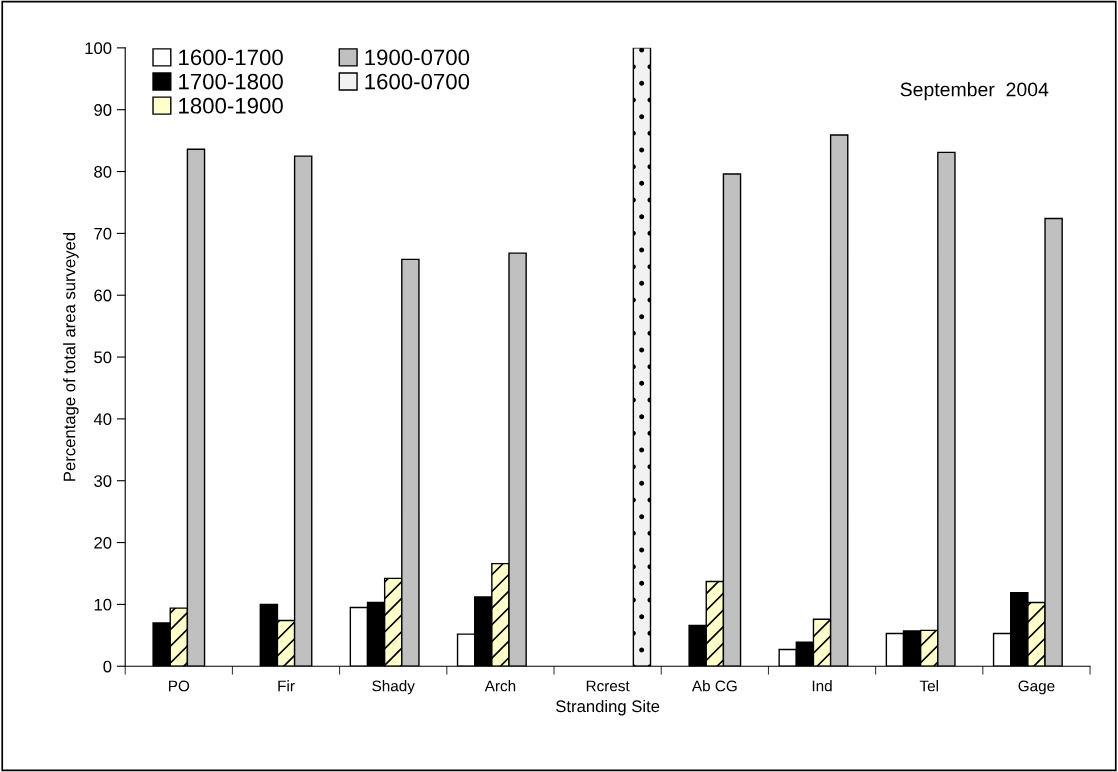  What do you see at coordinates (231, 105) in the screenshot?
I see `legend-label: 1800-1900` at bounding box center [231, 105].